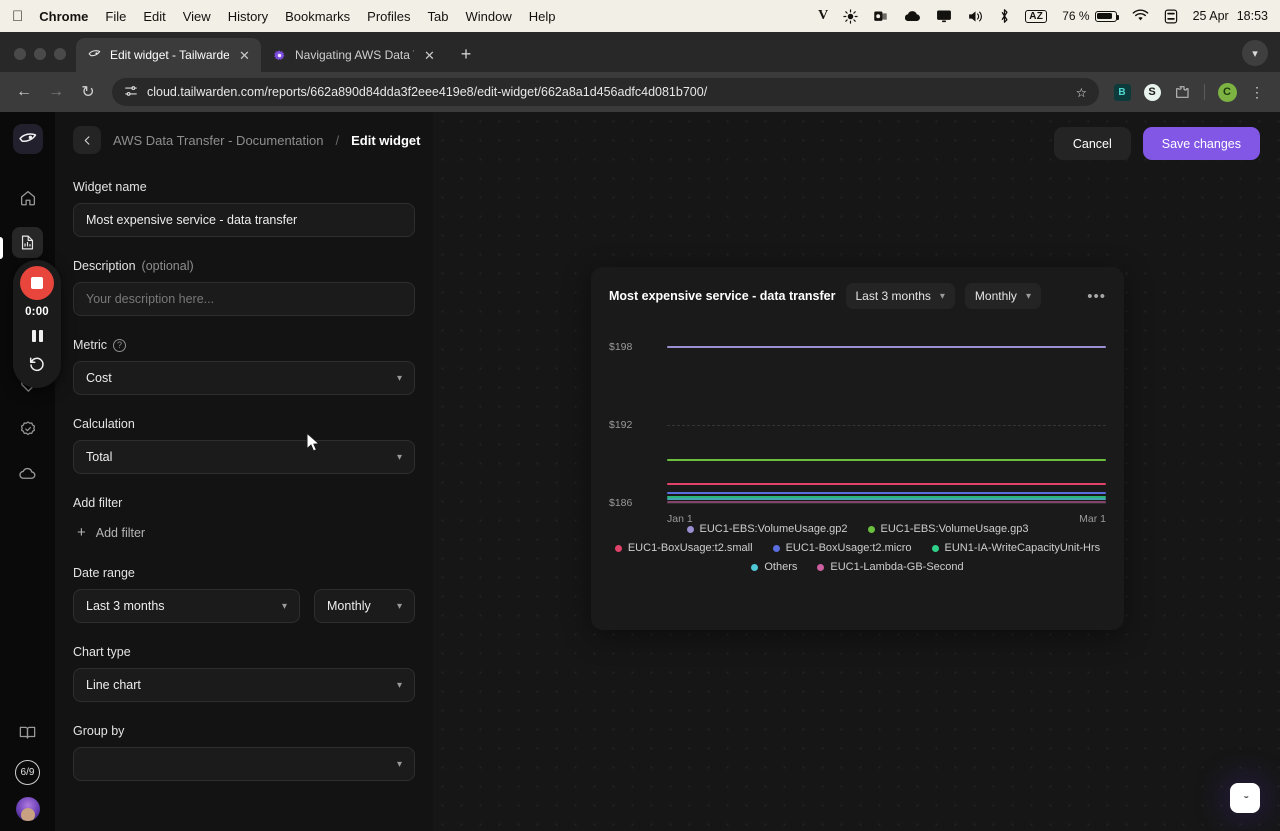 The width and height of the screenshot is (1280, 831). Describe the element at coordinates (27, 428) in the screenshot. I see `sidebar-item-checks` at that location.